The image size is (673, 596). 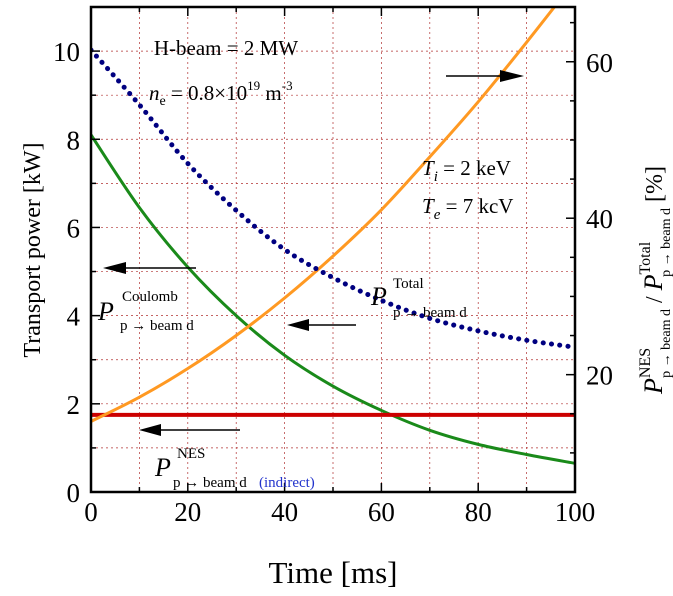 I want to click on annotation-hbeam: H-beam = 2 MW, so click(x=226, y=48).